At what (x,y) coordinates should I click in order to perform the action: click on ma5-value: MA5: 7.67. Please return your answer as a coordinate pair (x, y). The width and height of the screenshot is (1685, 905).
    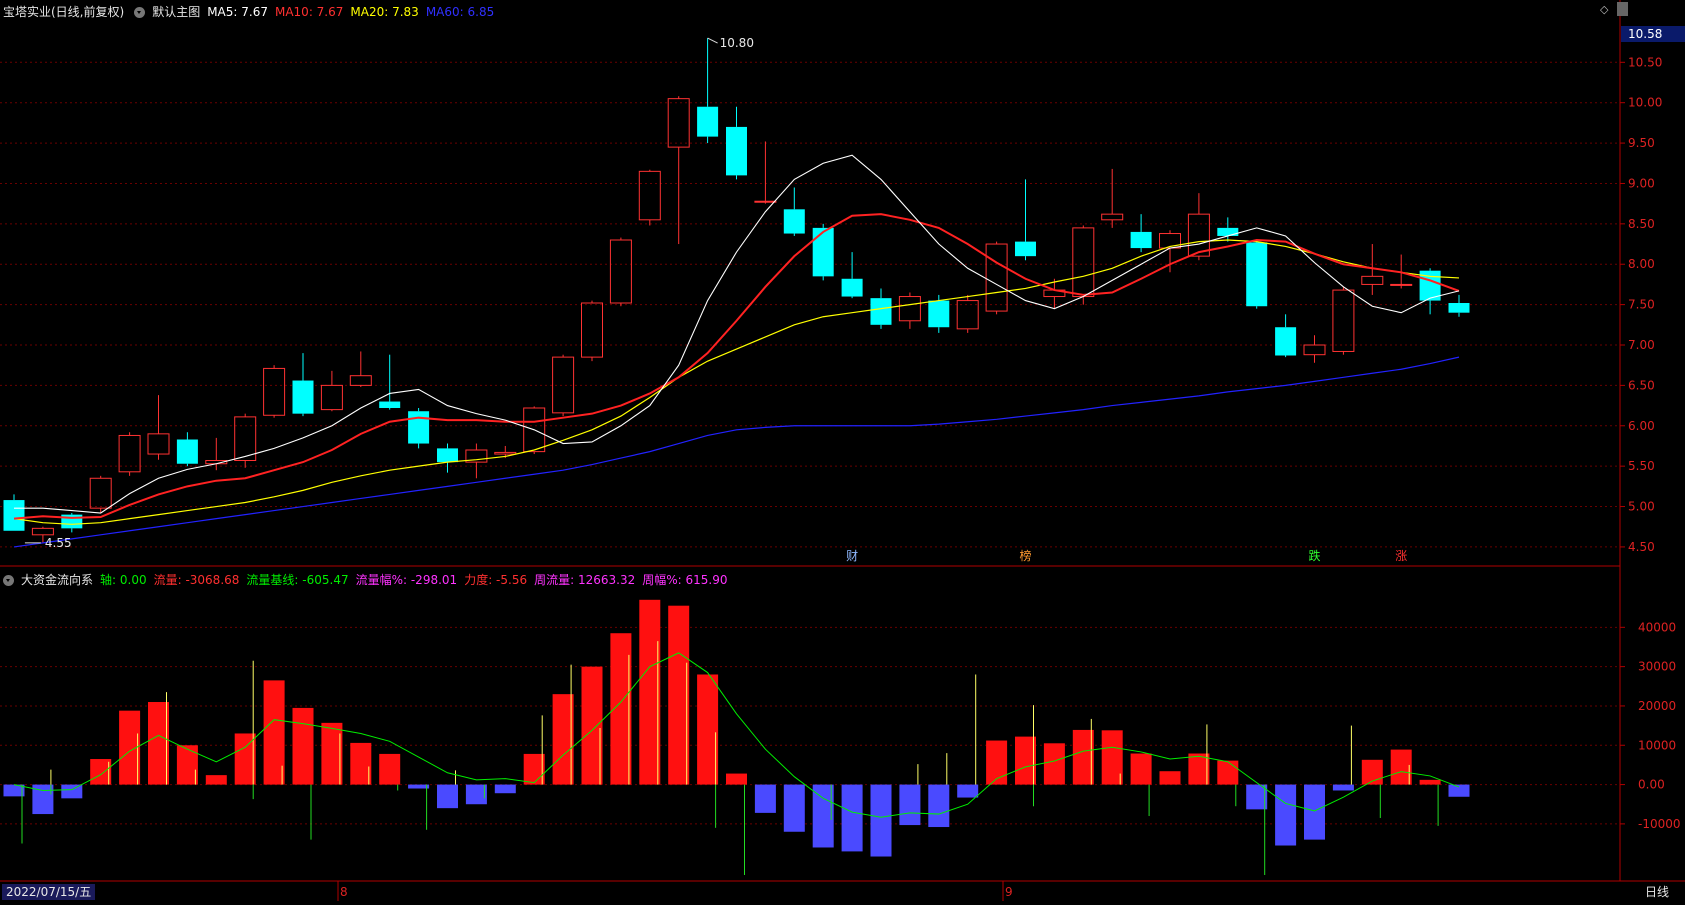
    Looking at the image, I should click on (237, 12).